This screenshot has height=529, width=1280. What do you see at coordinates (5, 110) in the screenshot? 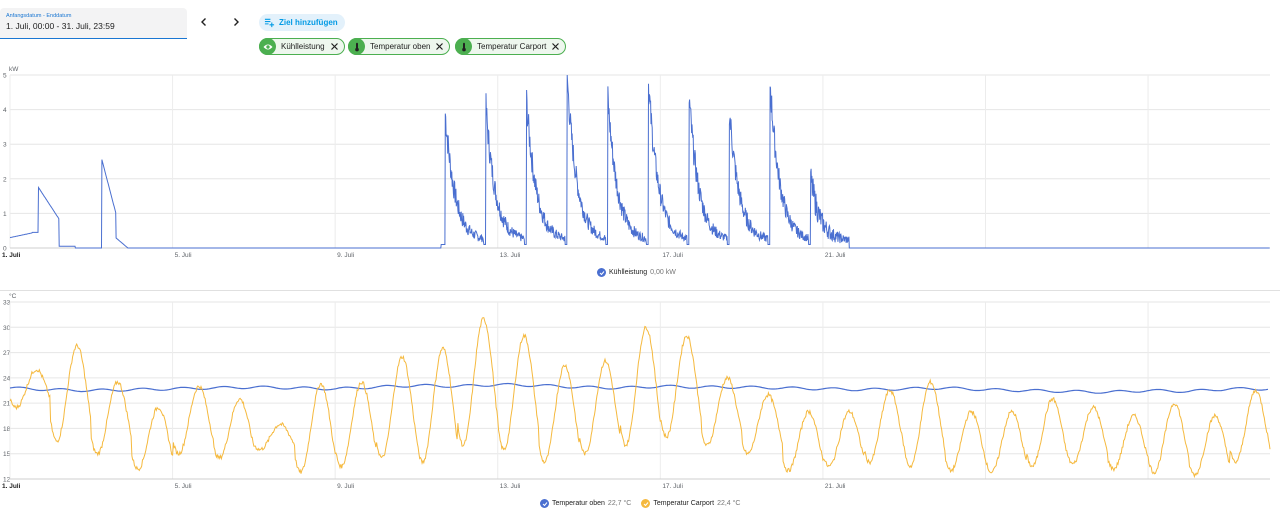
I see `y-tick-label: 4` at bounding box center [5, 110].